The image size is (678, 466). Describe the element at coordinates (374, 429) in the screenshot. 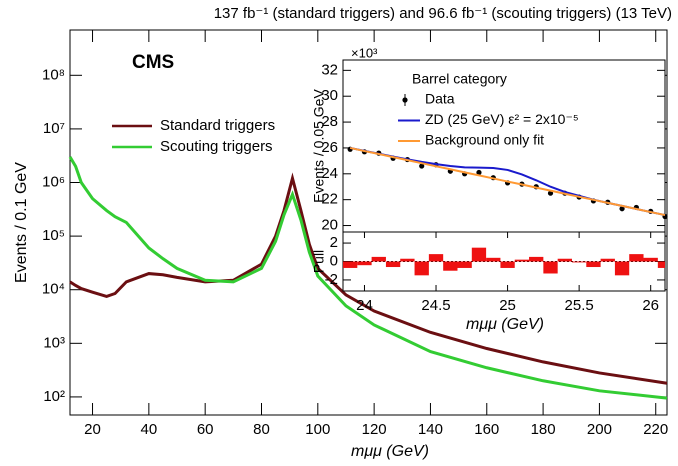

I see `x-tick-label: 120` at that location.